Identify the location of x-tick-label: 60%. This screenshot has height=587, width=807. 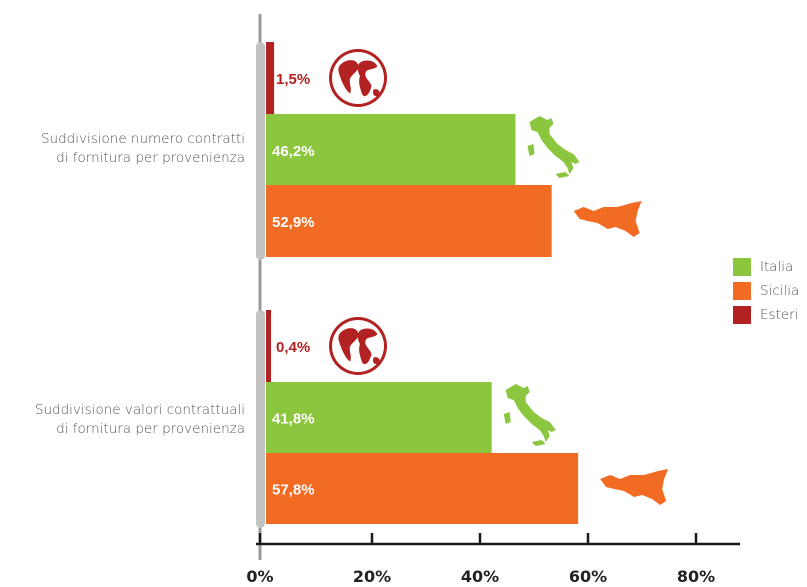
(588, 576).